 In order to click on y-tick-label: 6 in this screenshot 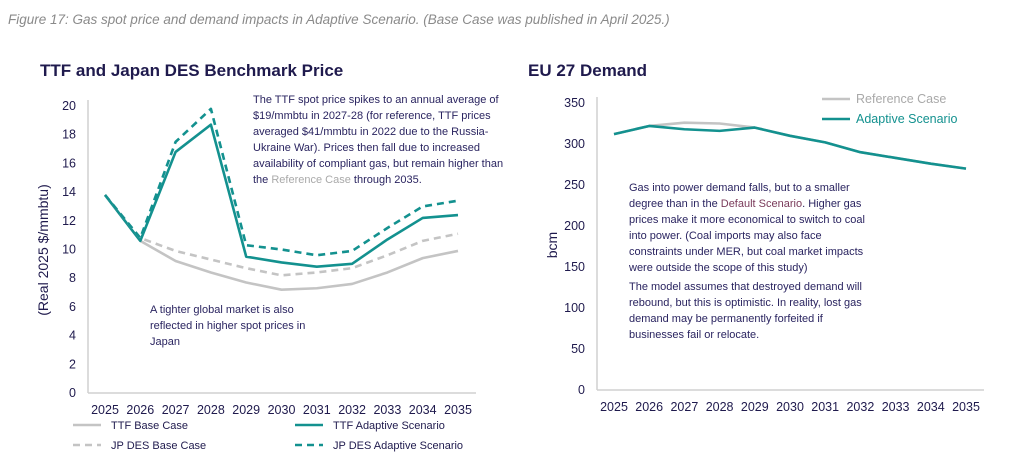, I will do `click(72, 307)`.